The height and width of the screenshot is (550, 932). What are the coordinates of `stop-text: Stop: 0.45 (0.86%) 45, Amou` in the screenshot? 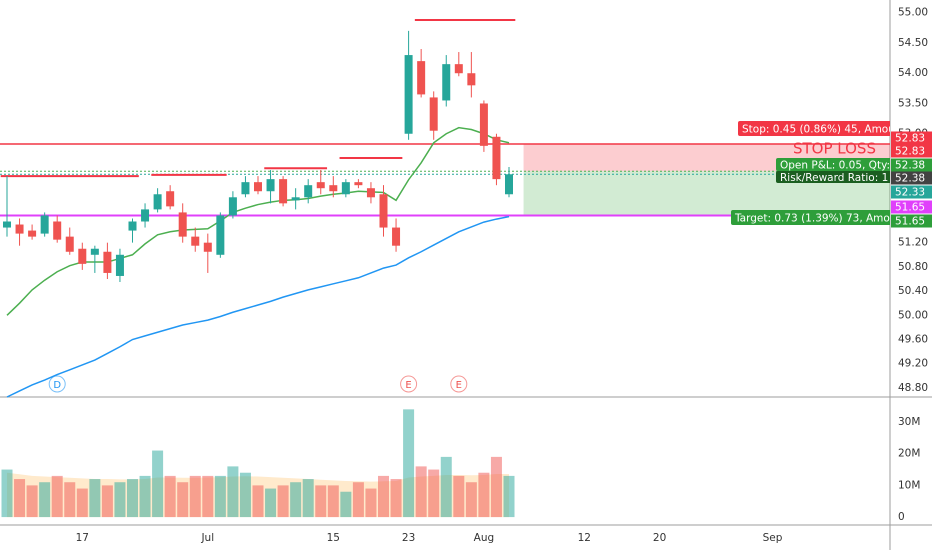 It's located at (818, 130).